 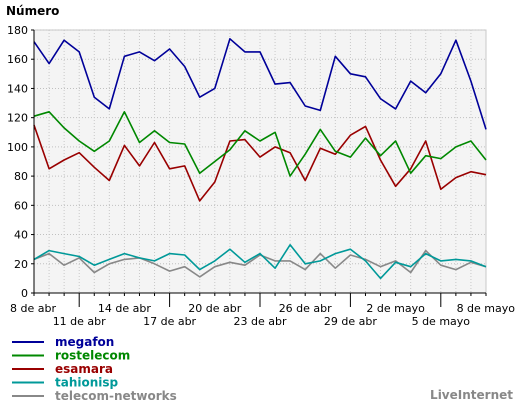 I want to click on y-tick-label: 180, so click(x=17, y=30).